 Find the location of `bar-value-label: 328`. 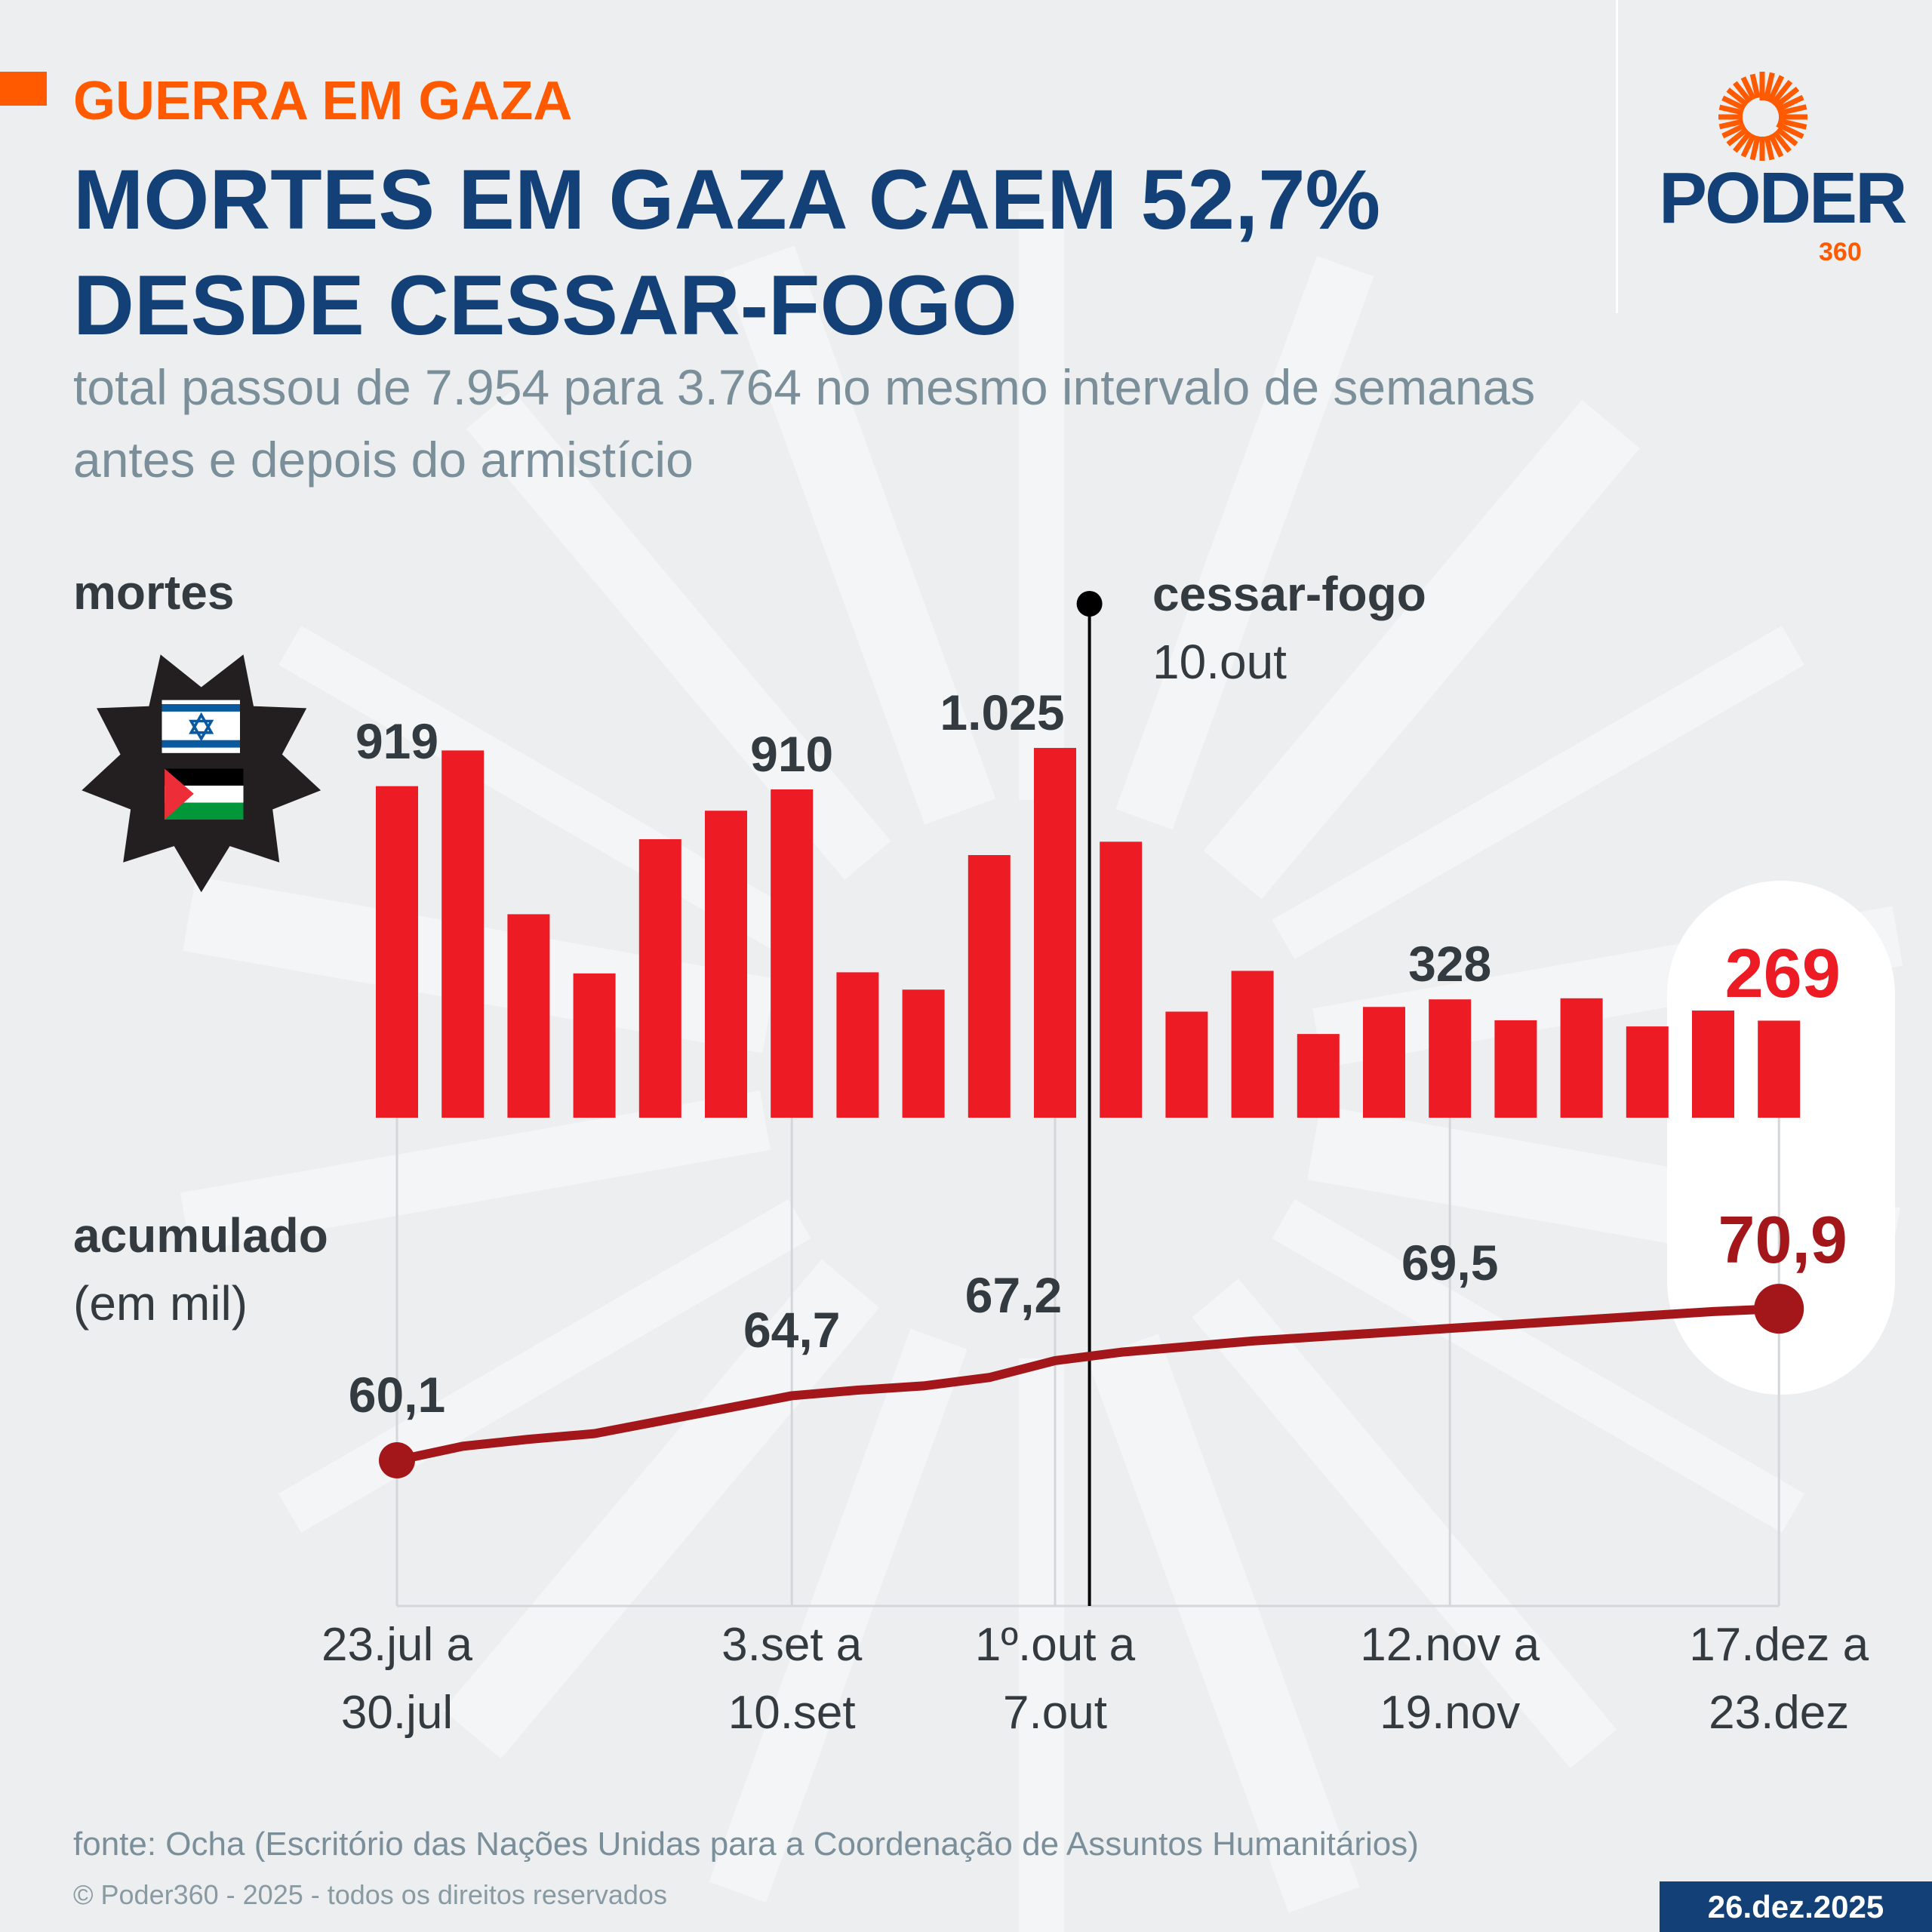

bar-value-label: 328 is located at coordinates (1450, 964).